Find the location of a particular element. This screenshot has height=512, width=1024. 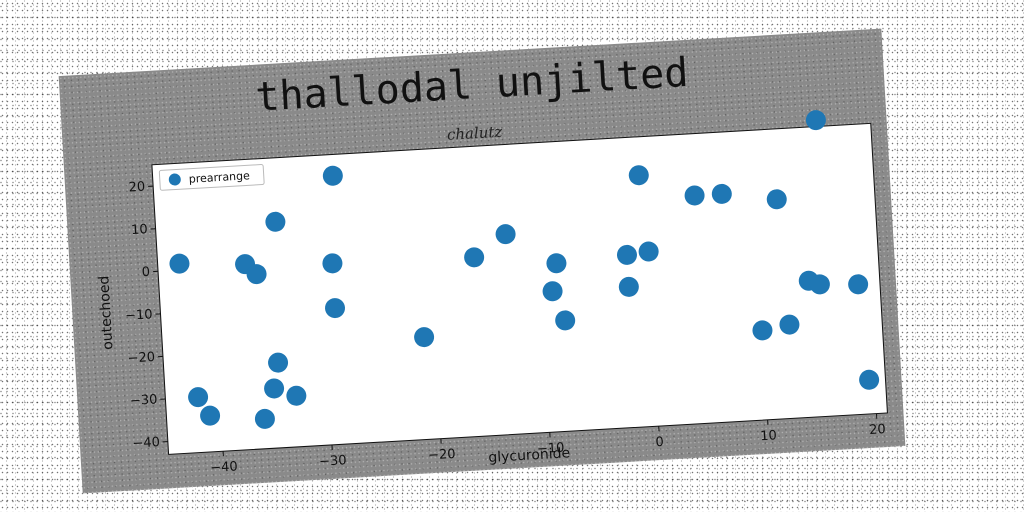

y-tick-label: 0 is located at coordinates (145, 272).